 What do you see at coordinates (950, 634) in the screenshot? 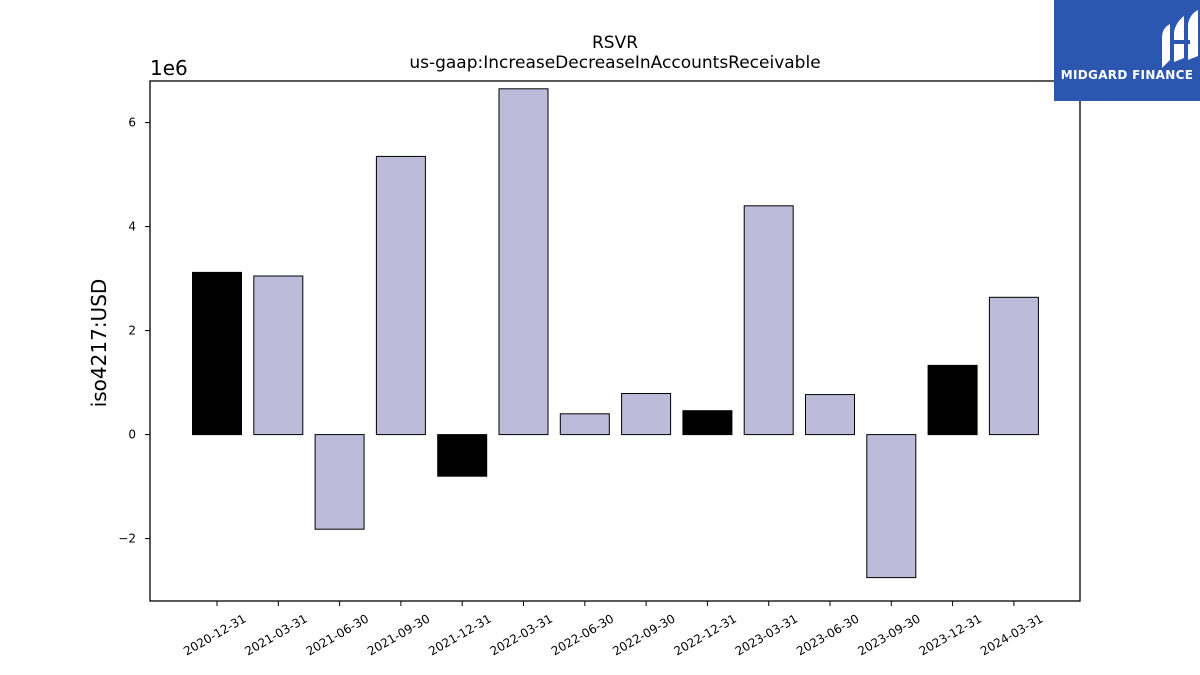
I see `x-tick-label: 2023-12-31` at bounding box center [950, 634].